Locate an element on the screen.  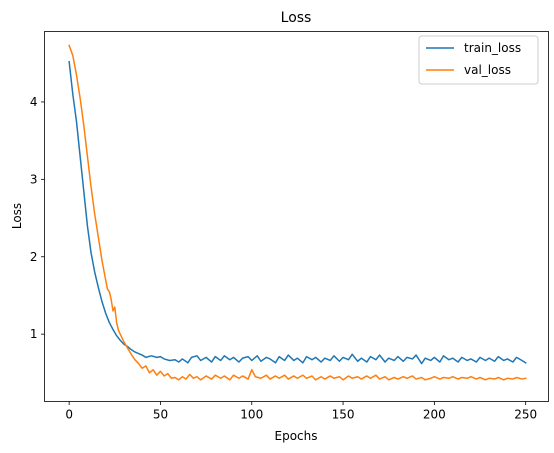
y-axis-label: Loss is located at coordinates (17, 216).